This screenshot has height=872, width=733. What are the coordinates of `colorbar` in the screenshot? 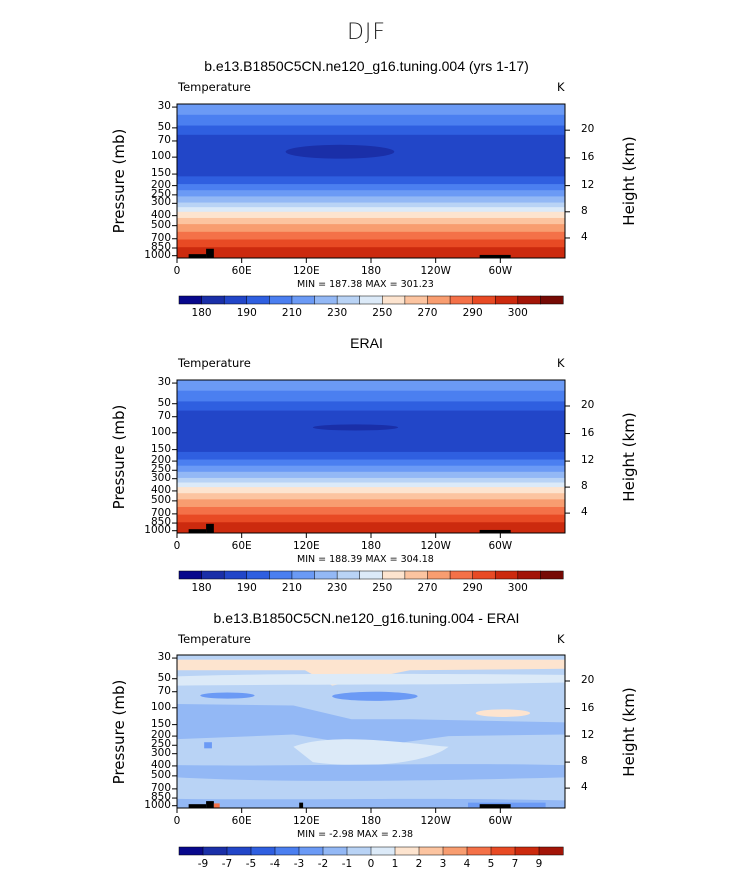 It's located at (371, 300).